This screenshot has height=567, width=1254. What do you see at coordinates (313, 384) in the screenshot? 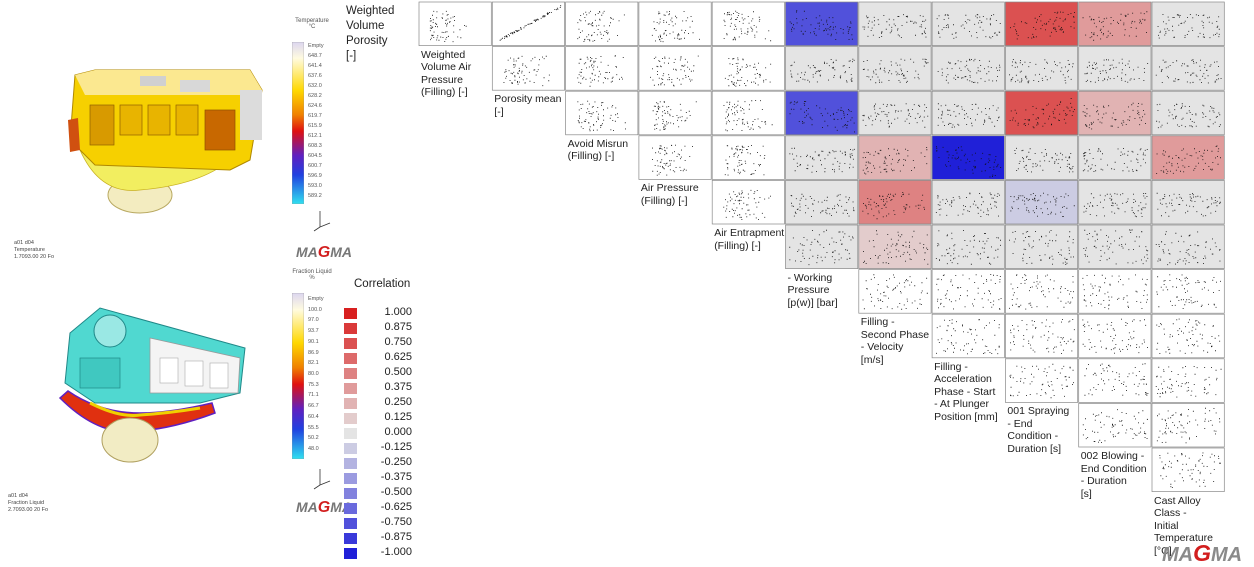
I see `scale-label: 75.3` at bounding box center [313, 384].